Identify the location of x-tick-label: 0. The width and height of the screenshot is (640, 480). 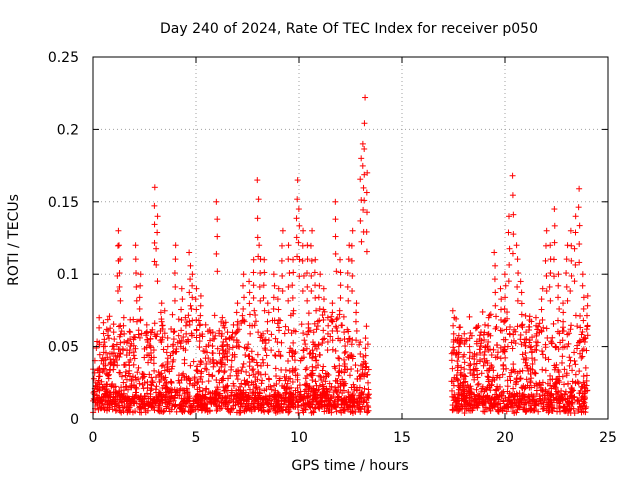
(93, 438).